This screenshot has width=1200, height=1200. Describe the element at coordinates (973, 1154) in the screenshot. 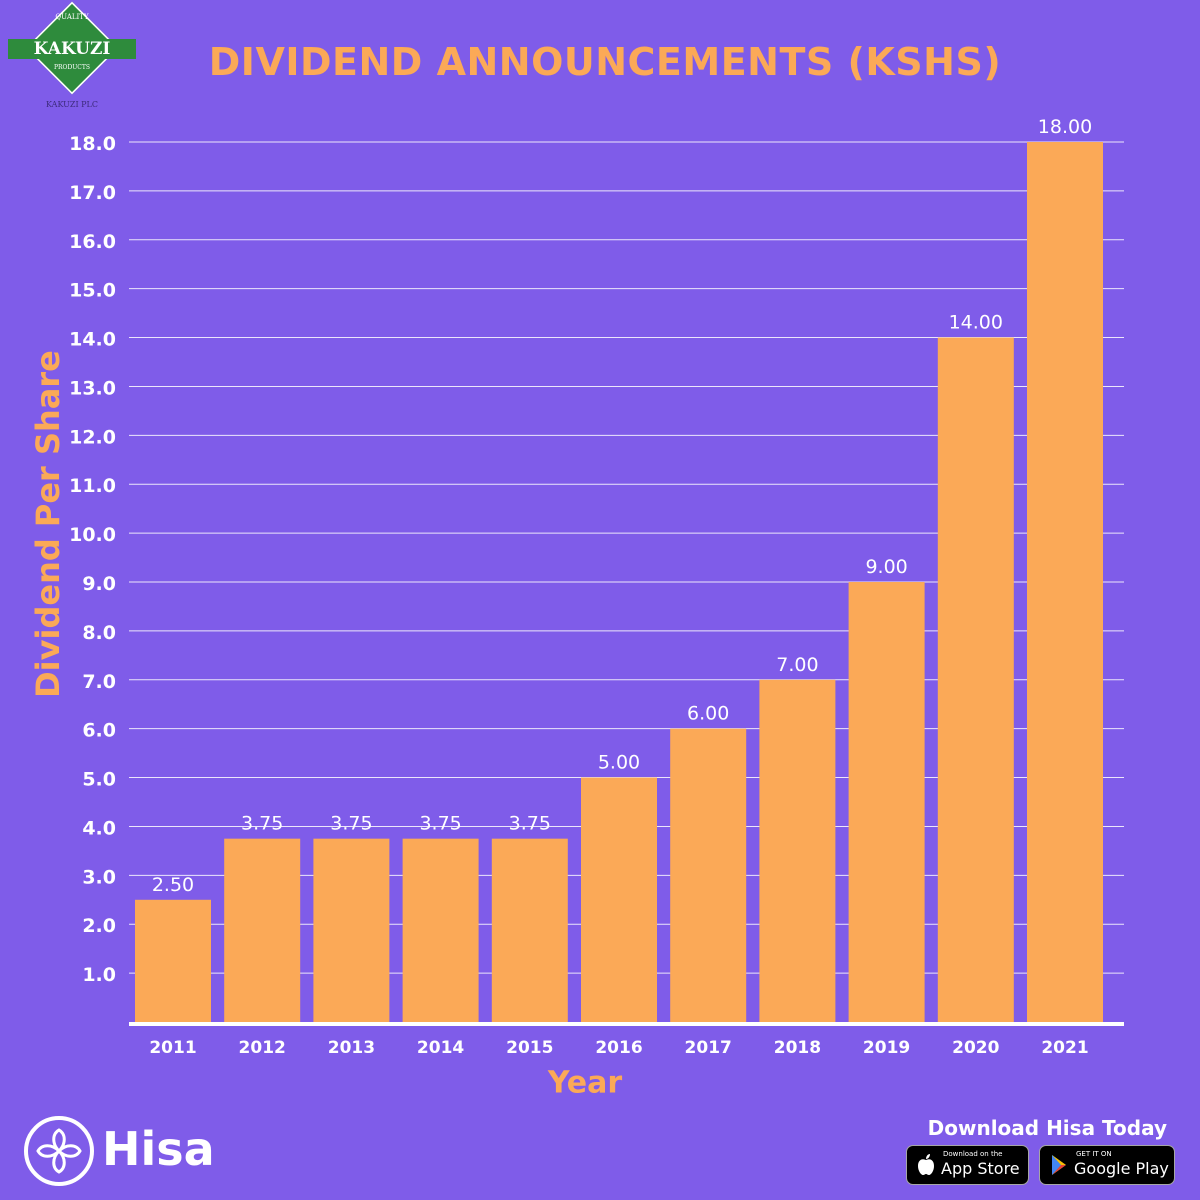

I see `app-store-small-text: Download on the` at that location.